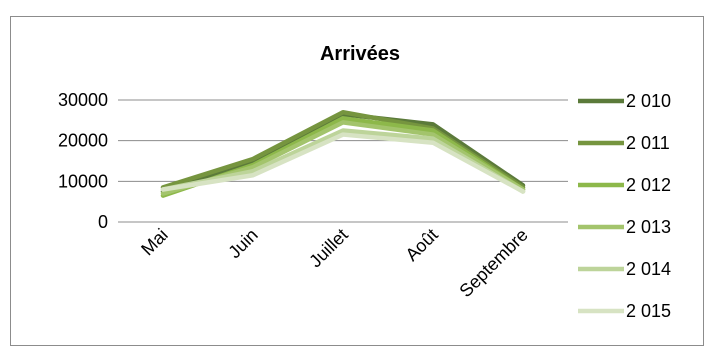 This screenshot has height=354, width=714. What do you see at coordinates (154, 242) in the screenshot?
I see `x-tick-label: Mai` at bounding box center [154, 242].